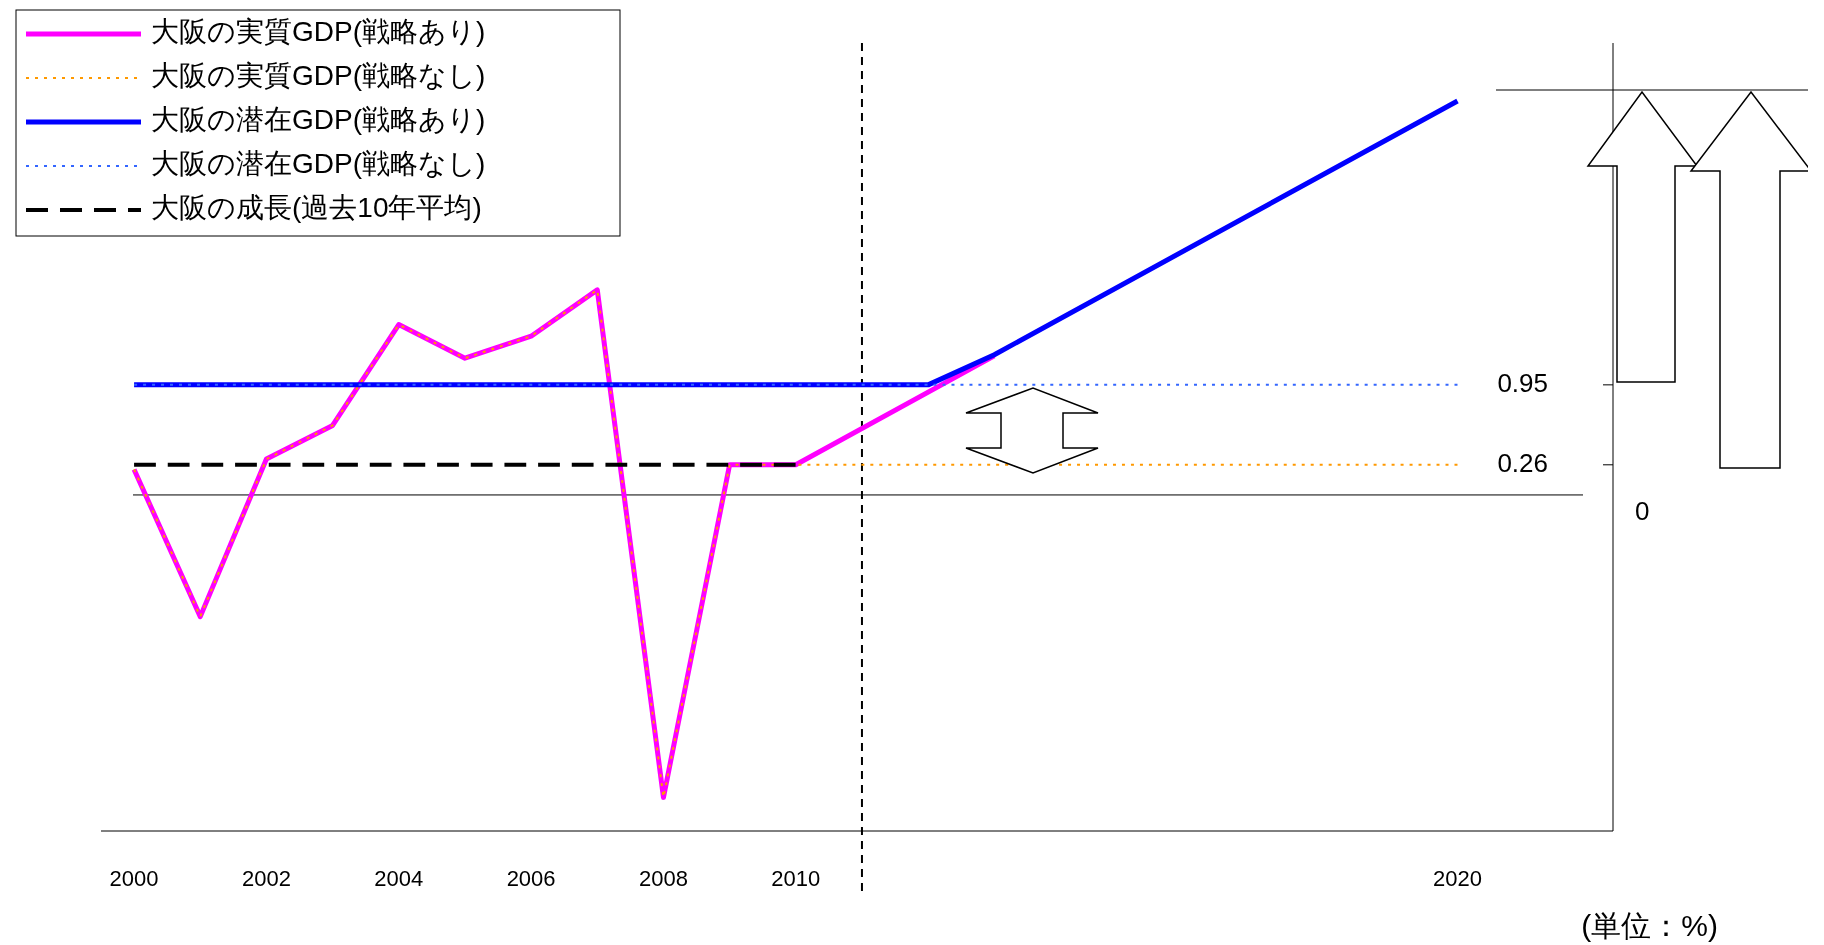  I want to click on x-tick-label: 2002, so click(266, 878).